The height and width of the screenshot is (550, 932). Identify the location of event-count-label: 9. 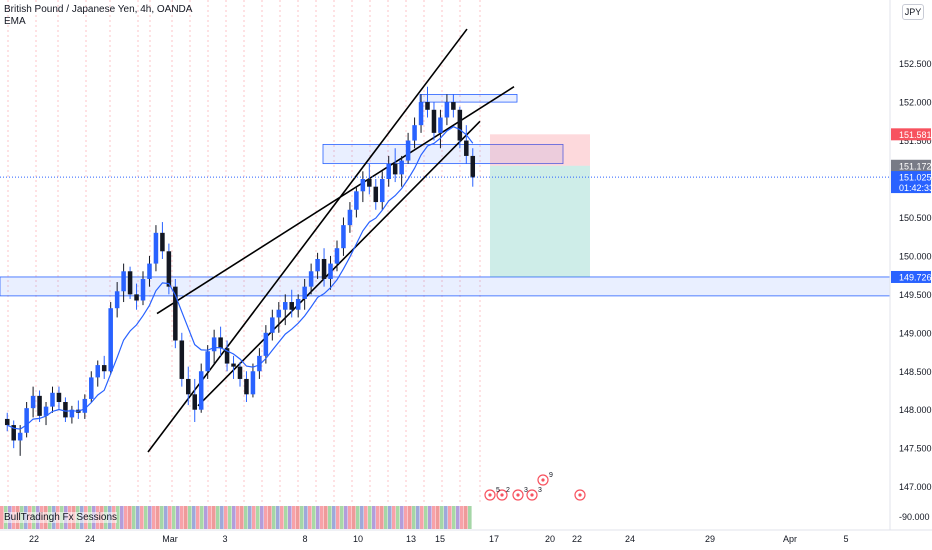
(551, 475).